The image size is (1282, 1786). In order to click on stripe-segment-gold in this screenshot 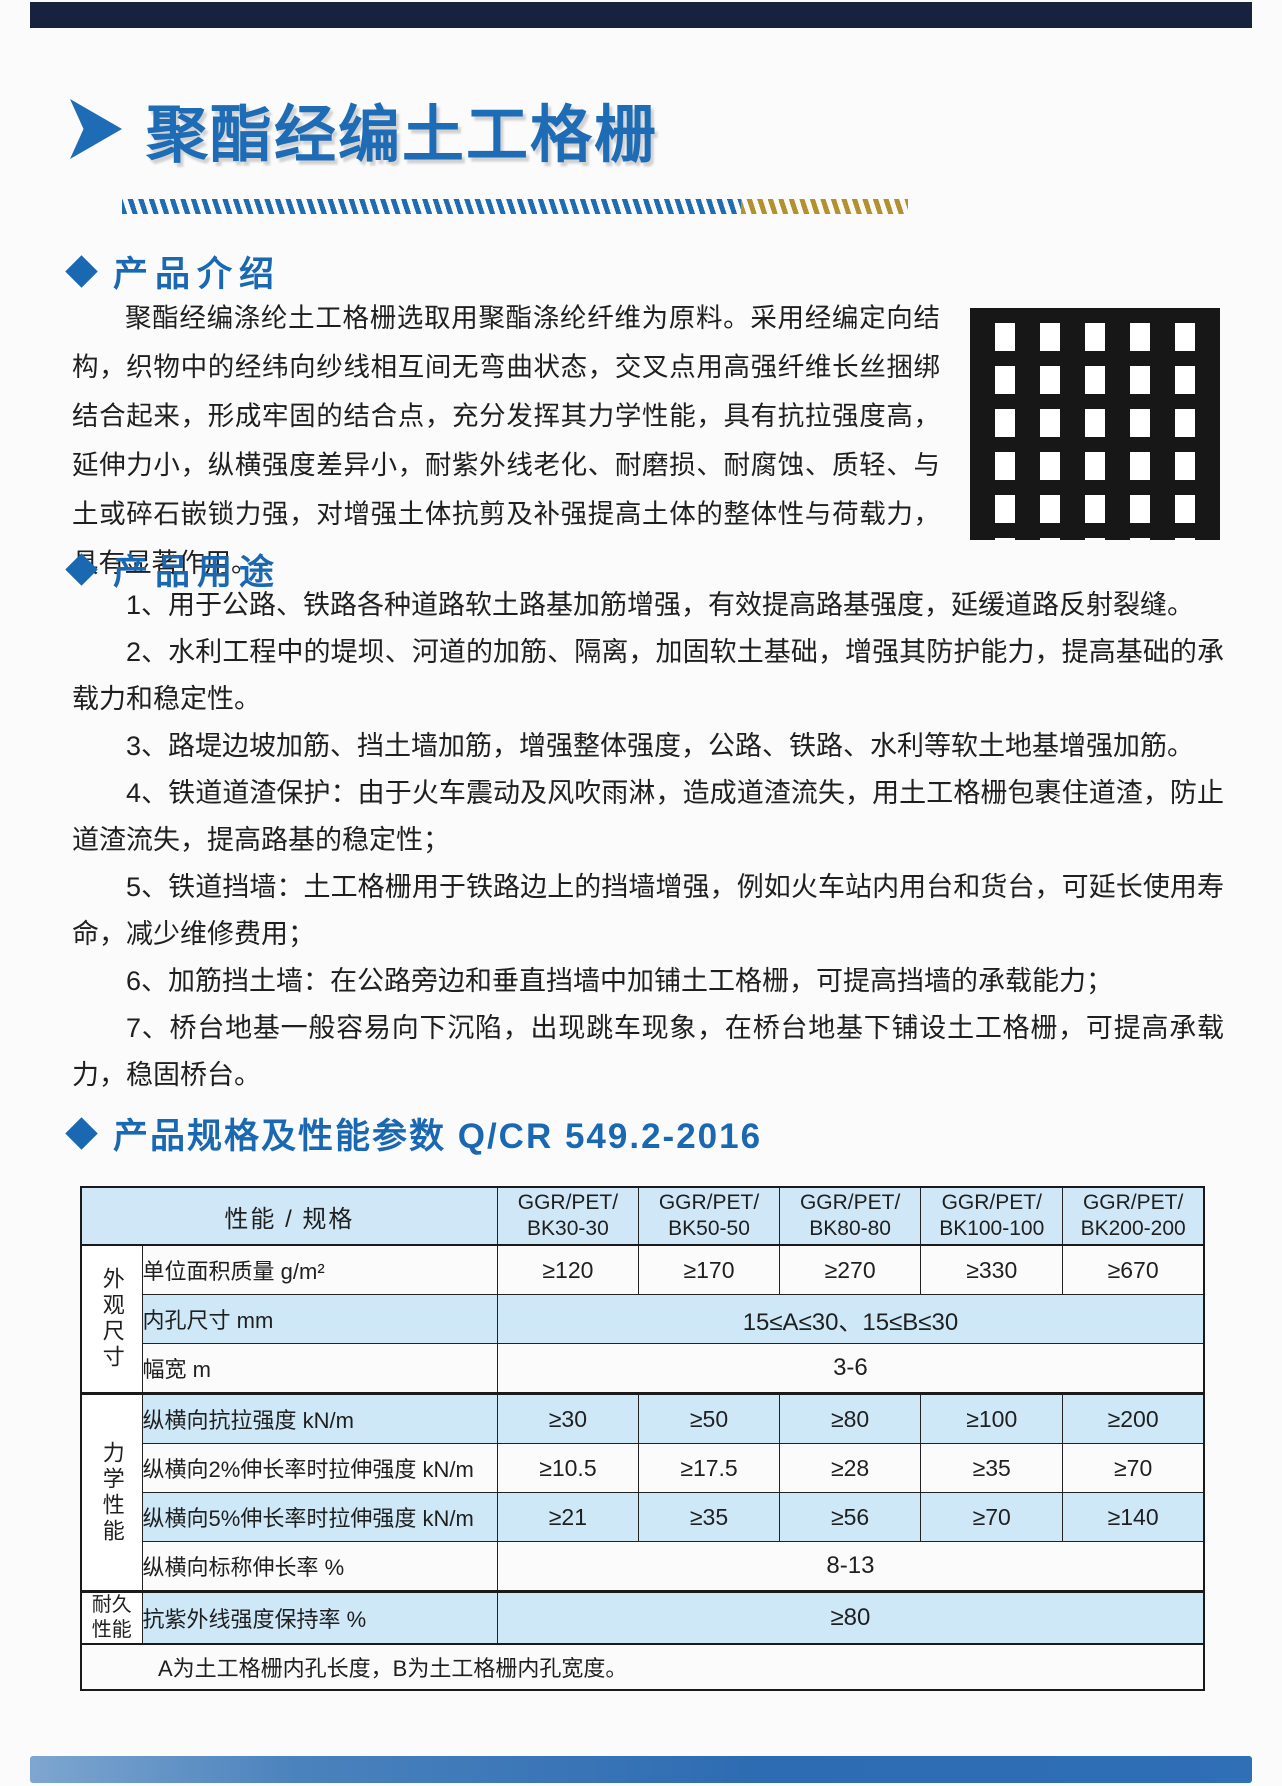, I will do `click(824, 206)`.